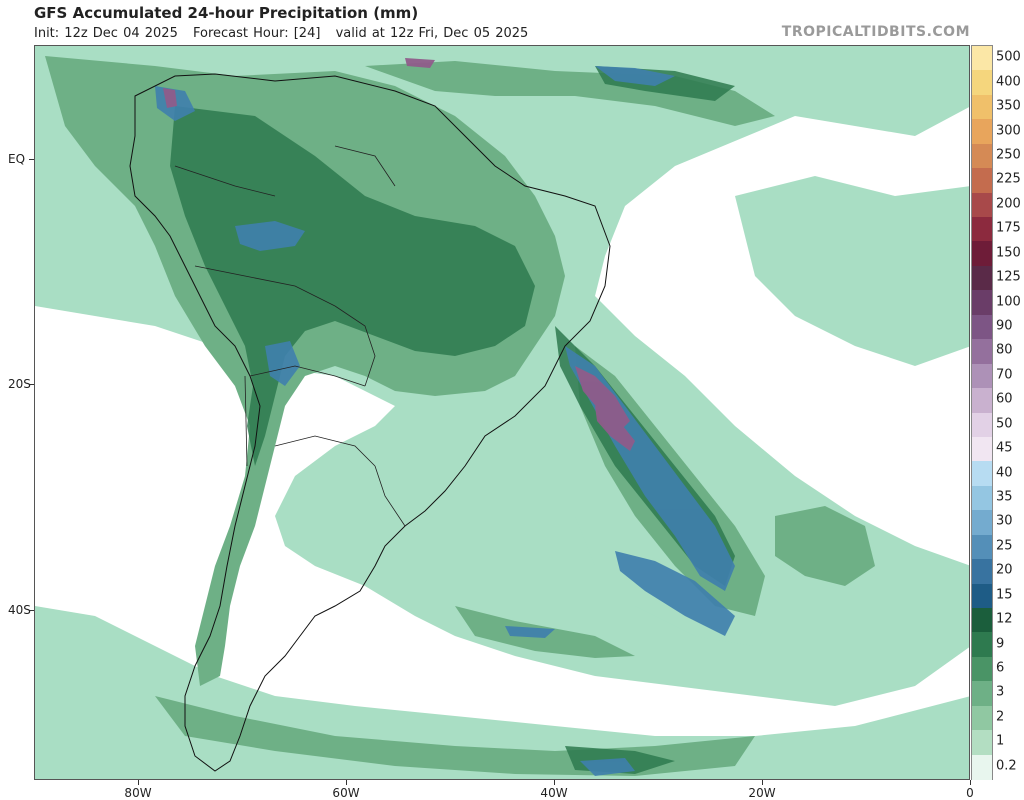 The height and width of the screenshot is (800, 1024). Describe the element at coordinates (19, 610) in the screenshot. I see `lat-label-40s: 40S` at that location.